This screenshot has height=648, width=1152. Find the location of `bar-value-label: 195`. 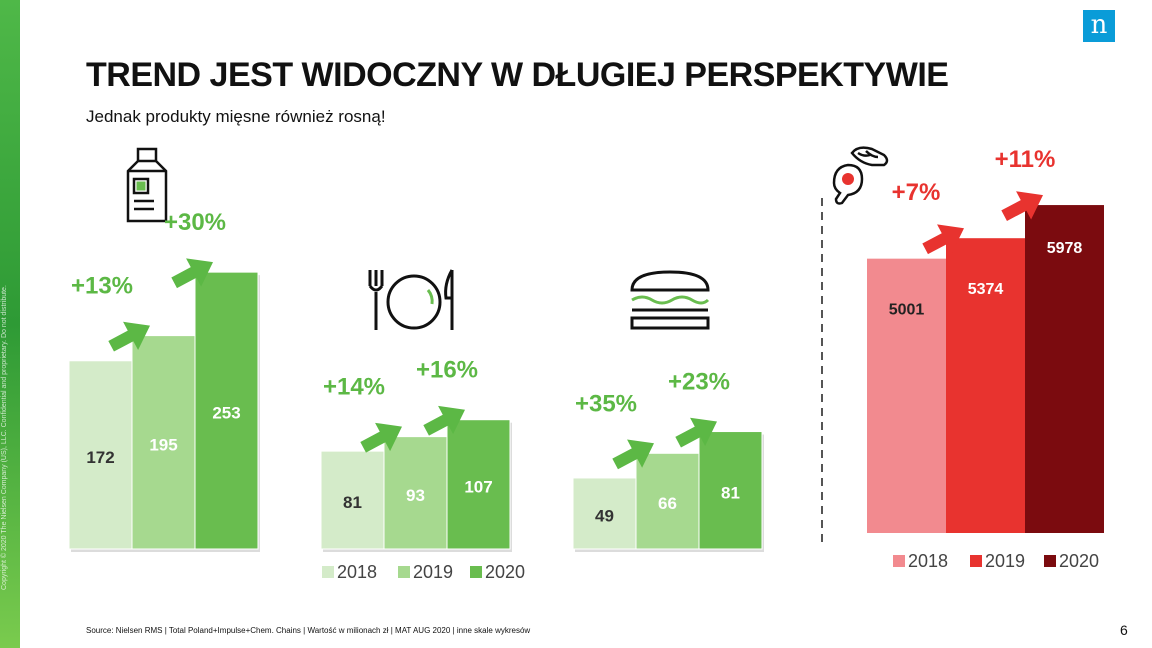

bar-value-label: 195 is located at coordinates (163, 444).